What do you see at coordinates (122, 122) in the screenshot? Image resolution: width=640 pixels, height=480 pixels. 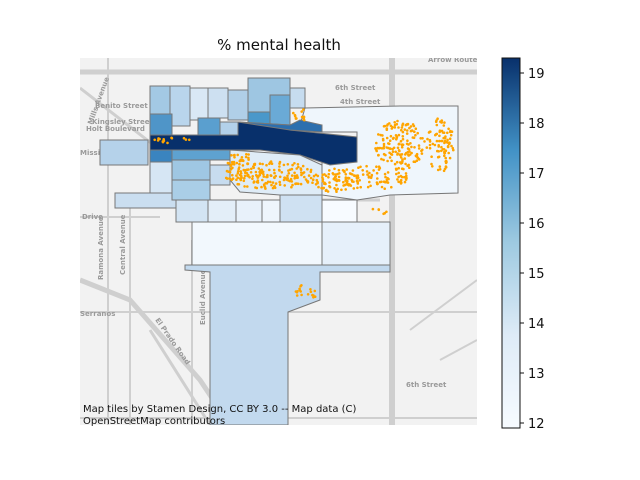 I see `tile-label: Kingsley Street` at bounding box center [122, 122].